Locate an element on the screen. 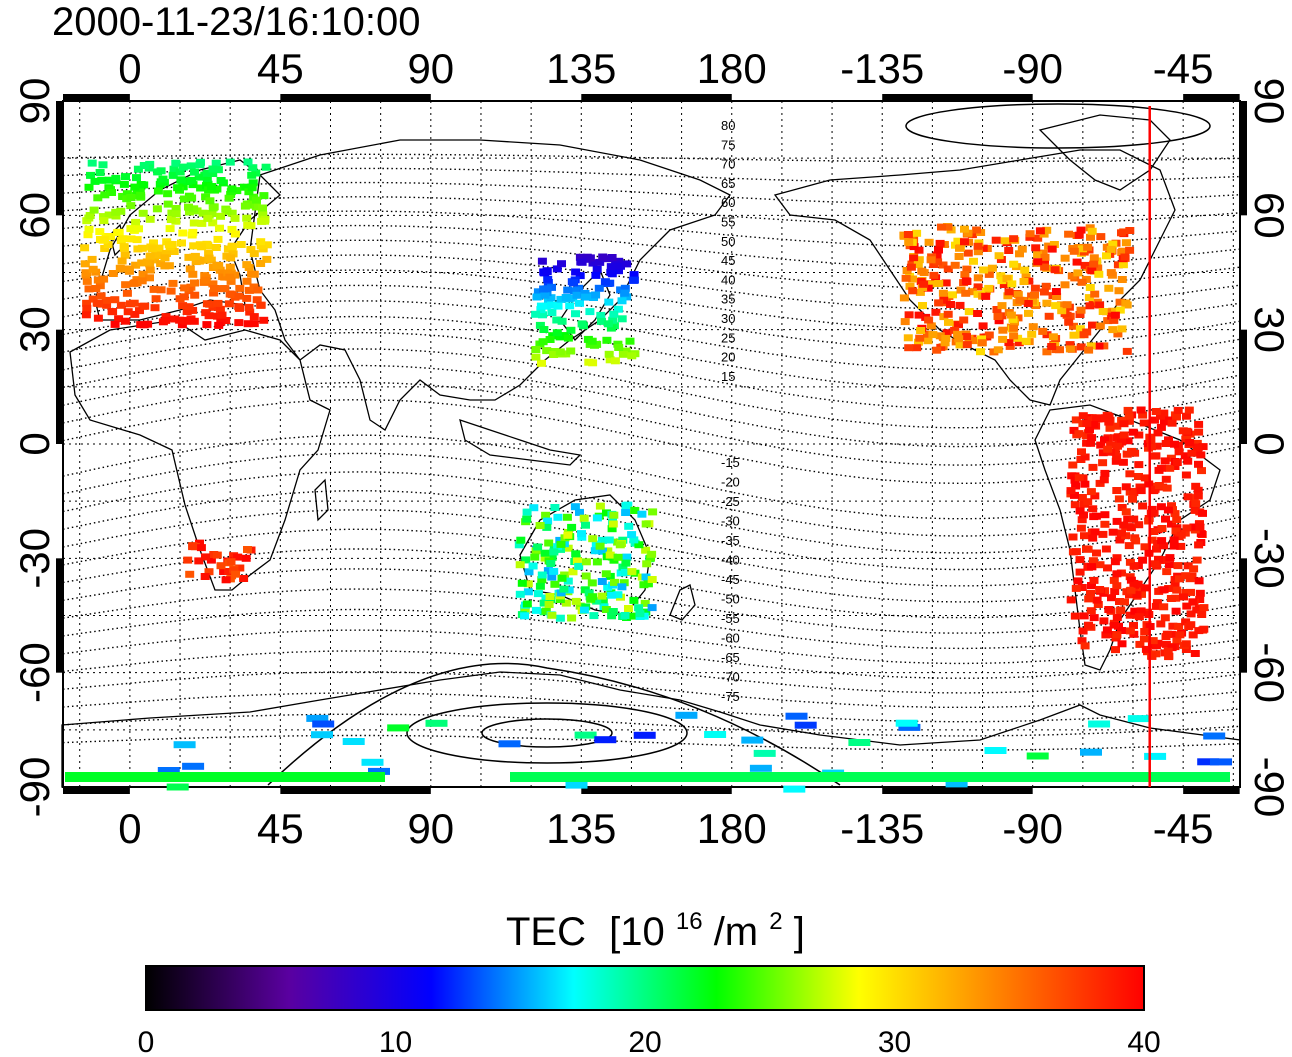 This screenshot has width=1292, height=1057. contour-label: 75 is located at coordinates (728, 144).